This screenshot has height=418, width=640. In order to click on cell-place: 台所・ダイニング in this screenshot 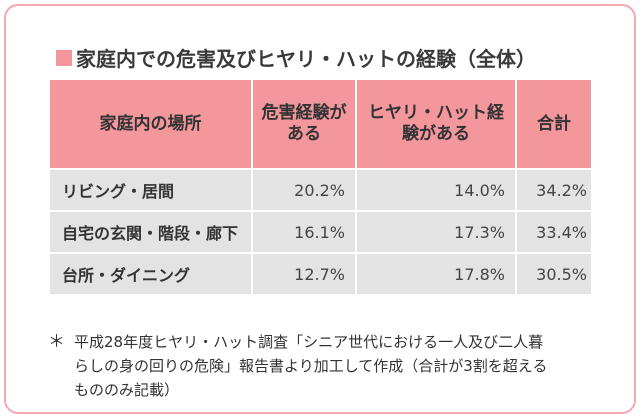, I will do `click(151, 274)`.